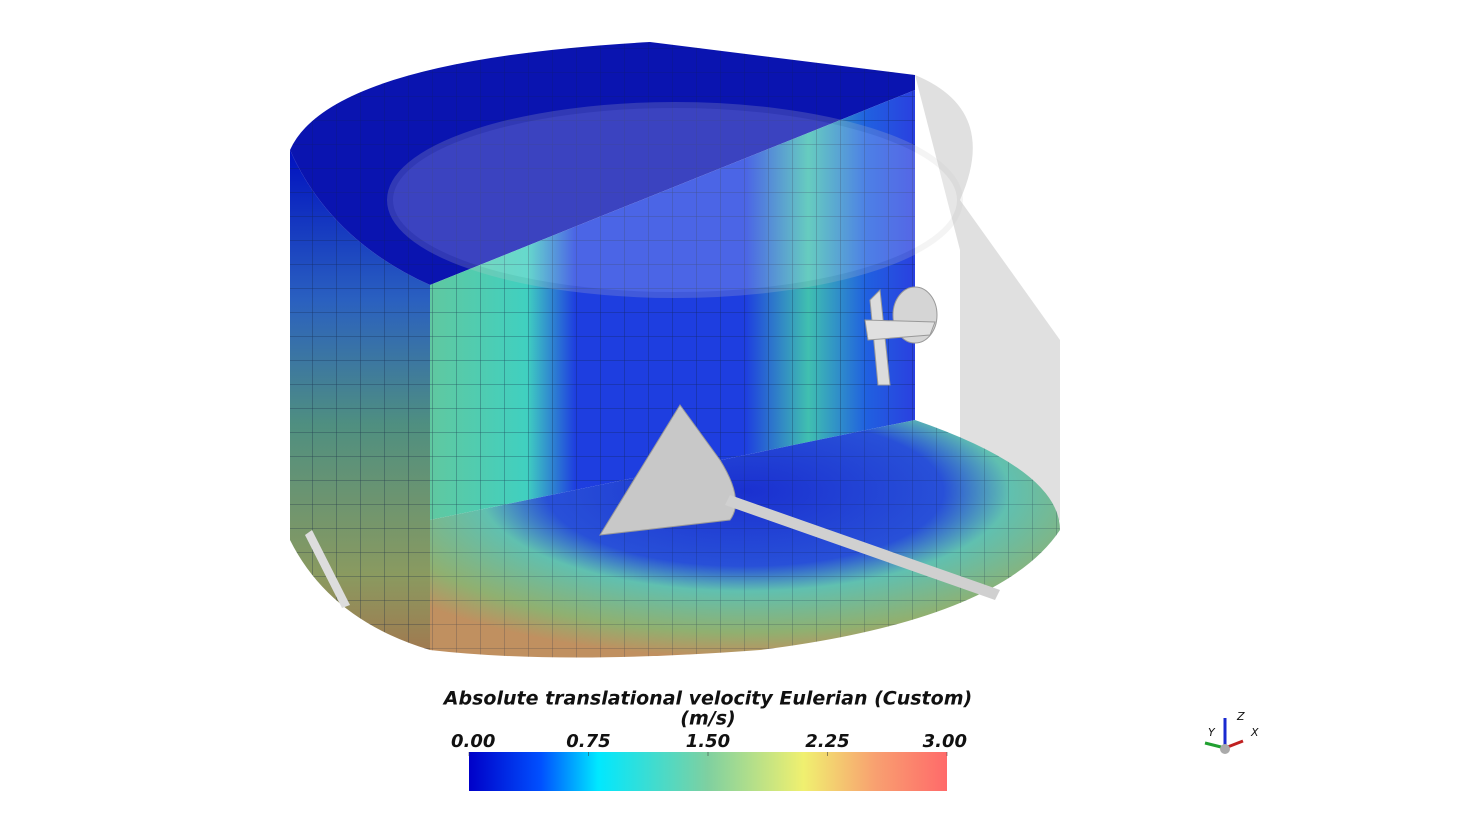  I want to click on tick-label: 1.50, so click(708, 741).